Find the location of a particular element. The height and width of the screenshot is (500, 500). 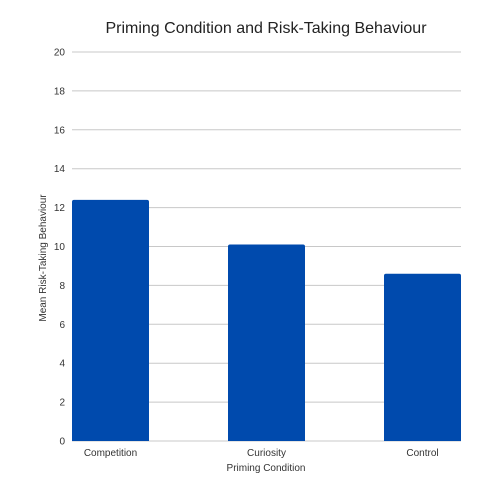

y-tick-label: 18 is located at coordinates (60, 91).